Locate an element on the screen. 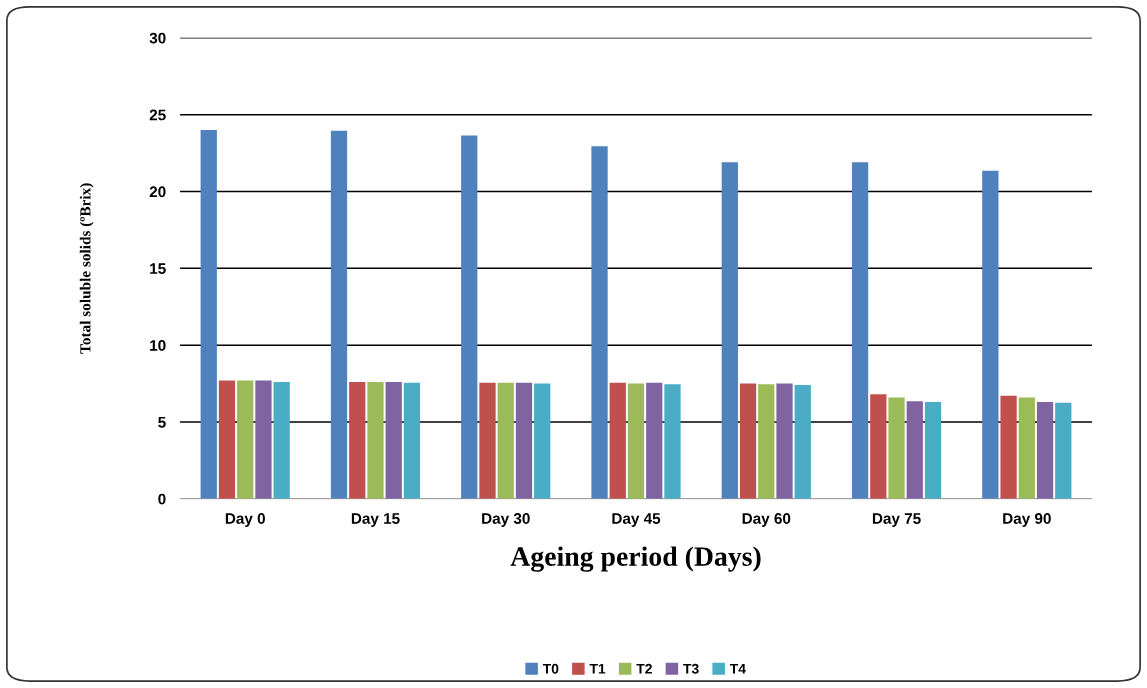 The image size is (1147, 688). y-tick-label: 15 is located at coordinates (158, 269).